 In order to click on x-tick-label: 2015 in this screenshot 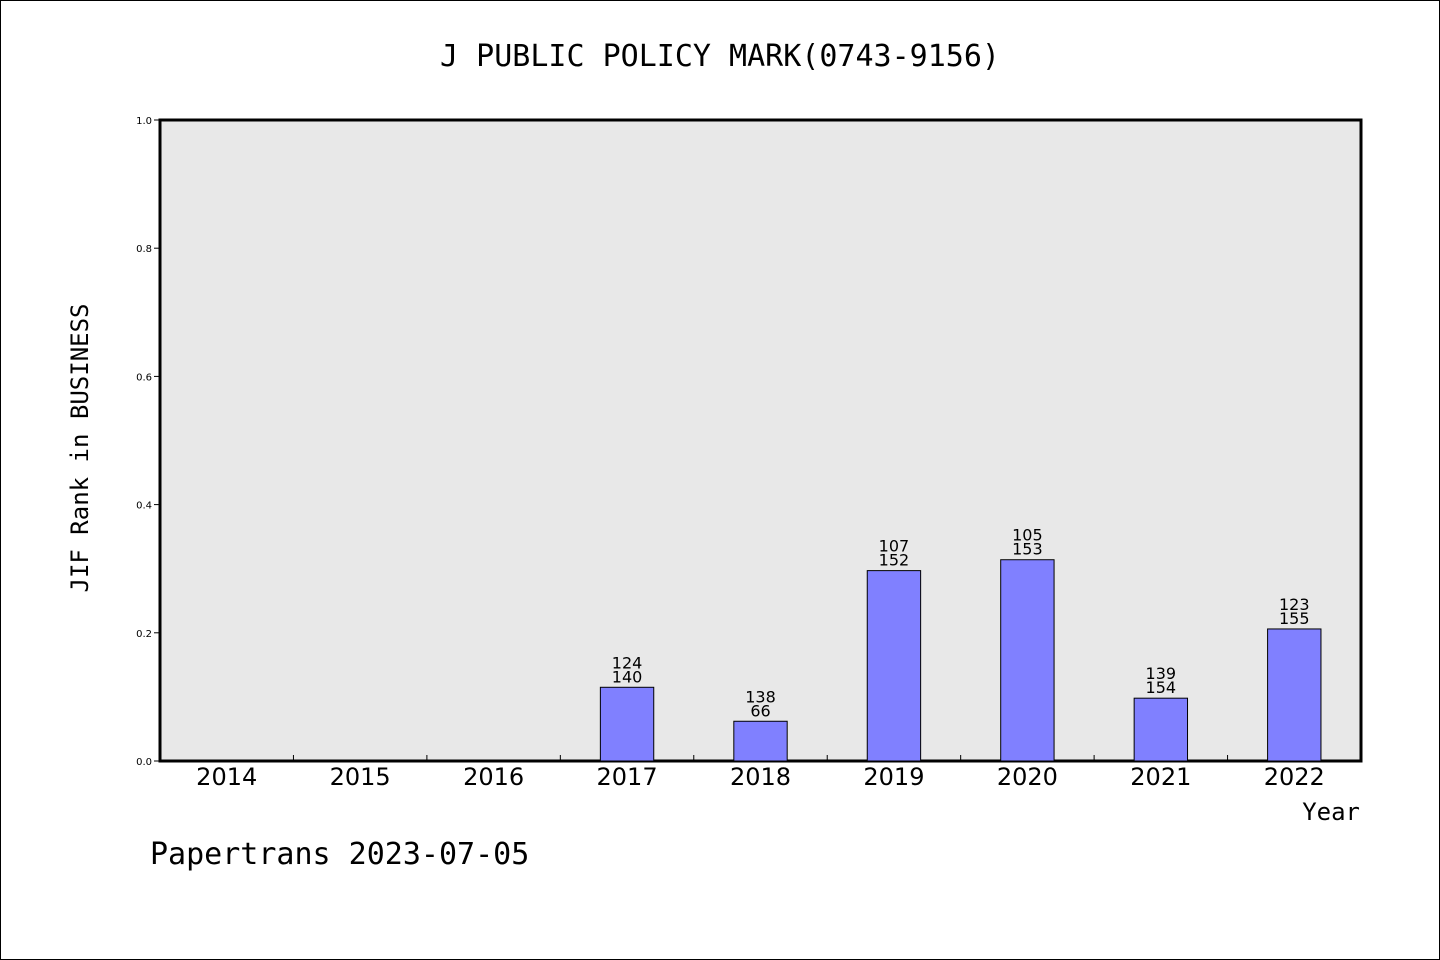, I will do `click(360, 777)`.